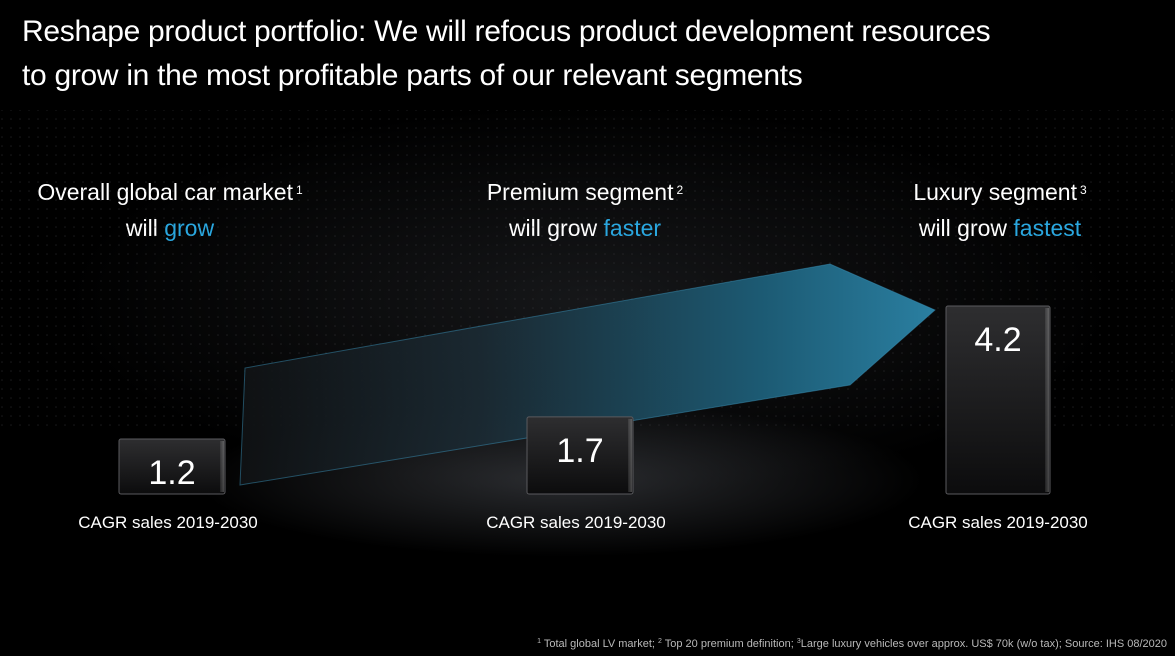 This screenshot has width=1175, height=656. I want to click on bar-group: 1.7 CAGR sales 2019-2030, so click(576, 474).